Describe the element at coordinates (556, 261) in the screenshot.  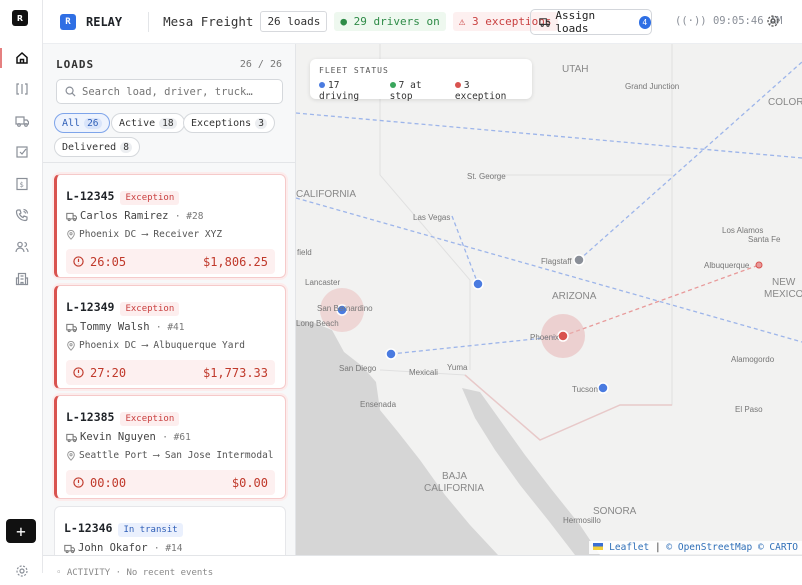
I see `map-label: Flagstaff` at that location.